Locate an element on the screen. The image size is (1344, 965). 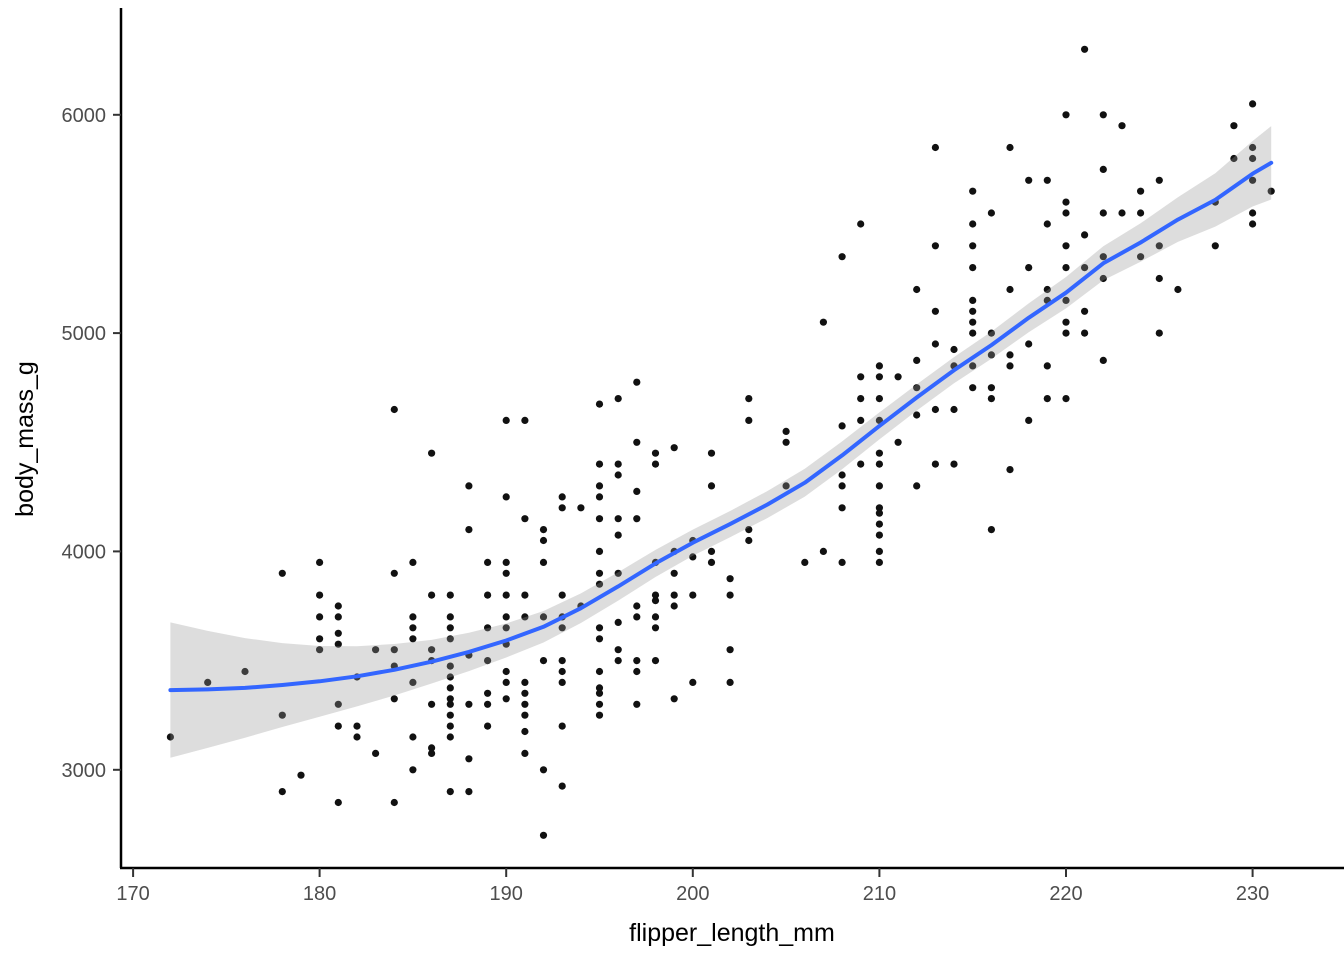
y-tick-label: 6000 is located at coordinates (84, 116).